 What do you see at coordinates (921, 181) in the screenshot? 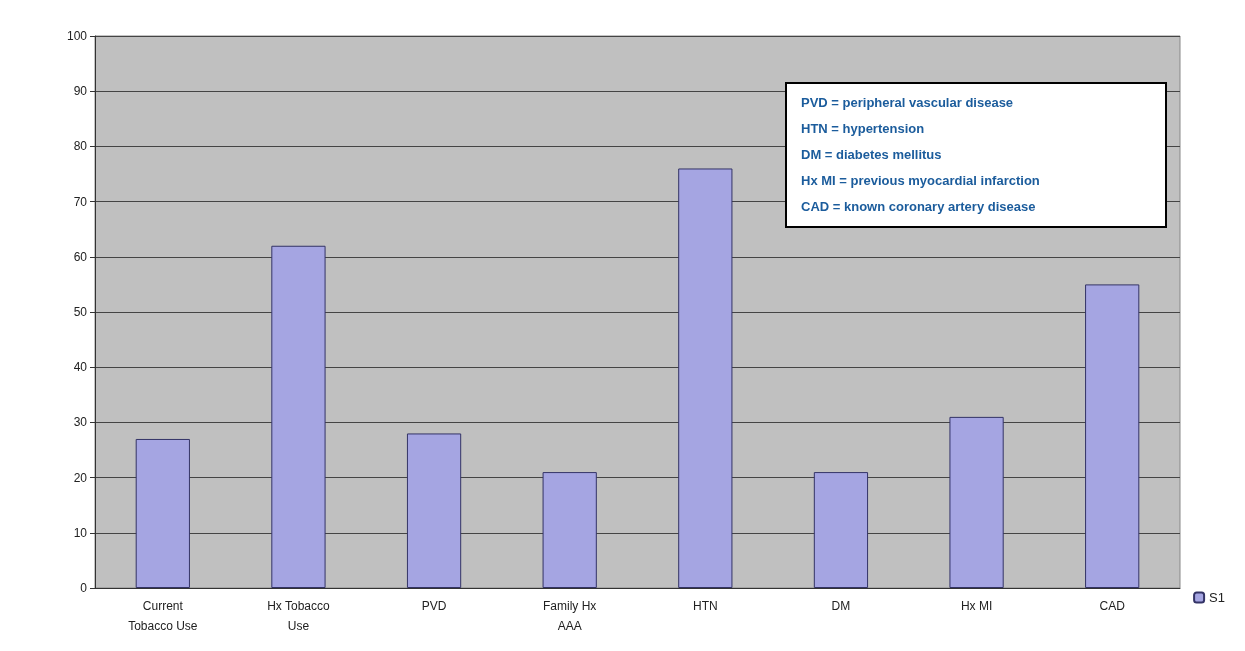
I see `annotation: Hx MI = previous myocardial infarction` at bounding box center [921, 181].